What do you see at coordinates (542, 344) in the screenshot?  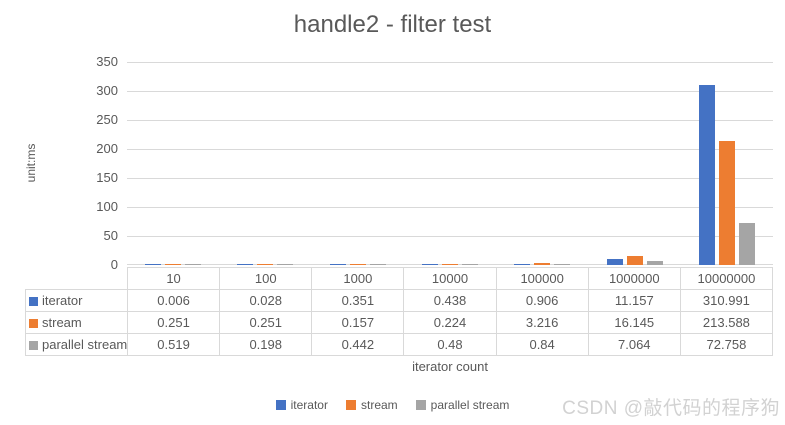 I see `cell-parallel-stream-100000: 0.84` at bounding box center [542, 344].